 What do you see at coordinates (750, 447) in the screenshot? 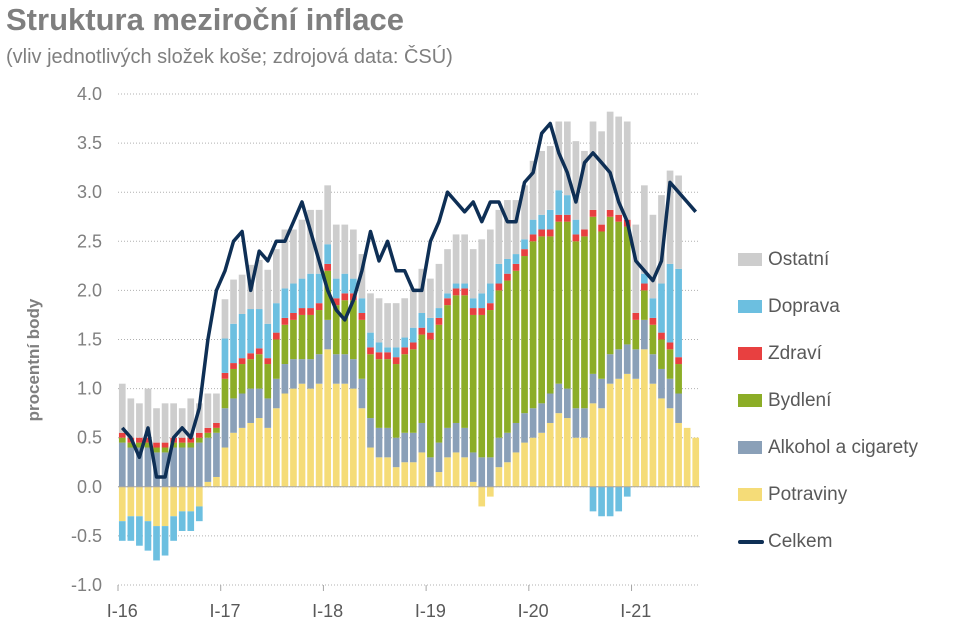
I see `legend-swatch-alkohol` at bounding box center [750, 447].